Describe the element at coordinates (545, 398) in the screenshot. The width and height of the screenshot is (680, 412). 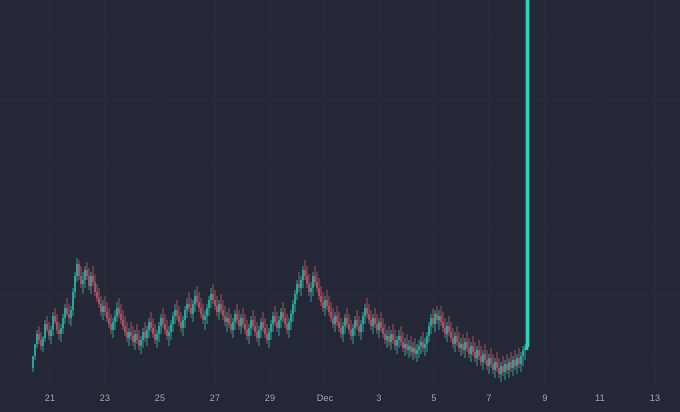
I see `x-axis-tick-label: 9` at that location.